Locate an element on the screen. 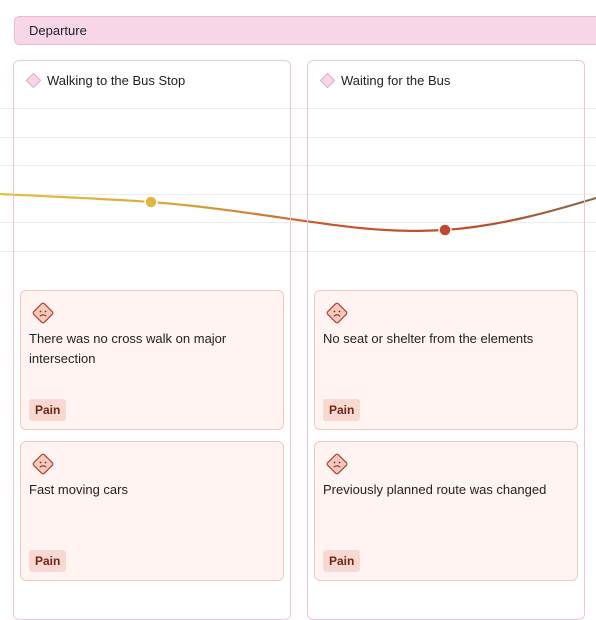 Image resolution: width=596 pixels, height=620 pixels. card-text: Previously planned route was changed is located at coordinates (435, 489).